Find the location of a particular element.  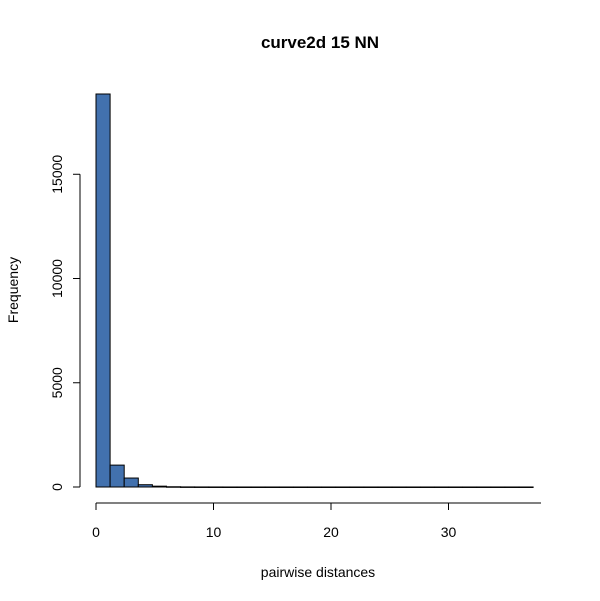

x-tick-label: 10 is located at coordinates (214, 532).